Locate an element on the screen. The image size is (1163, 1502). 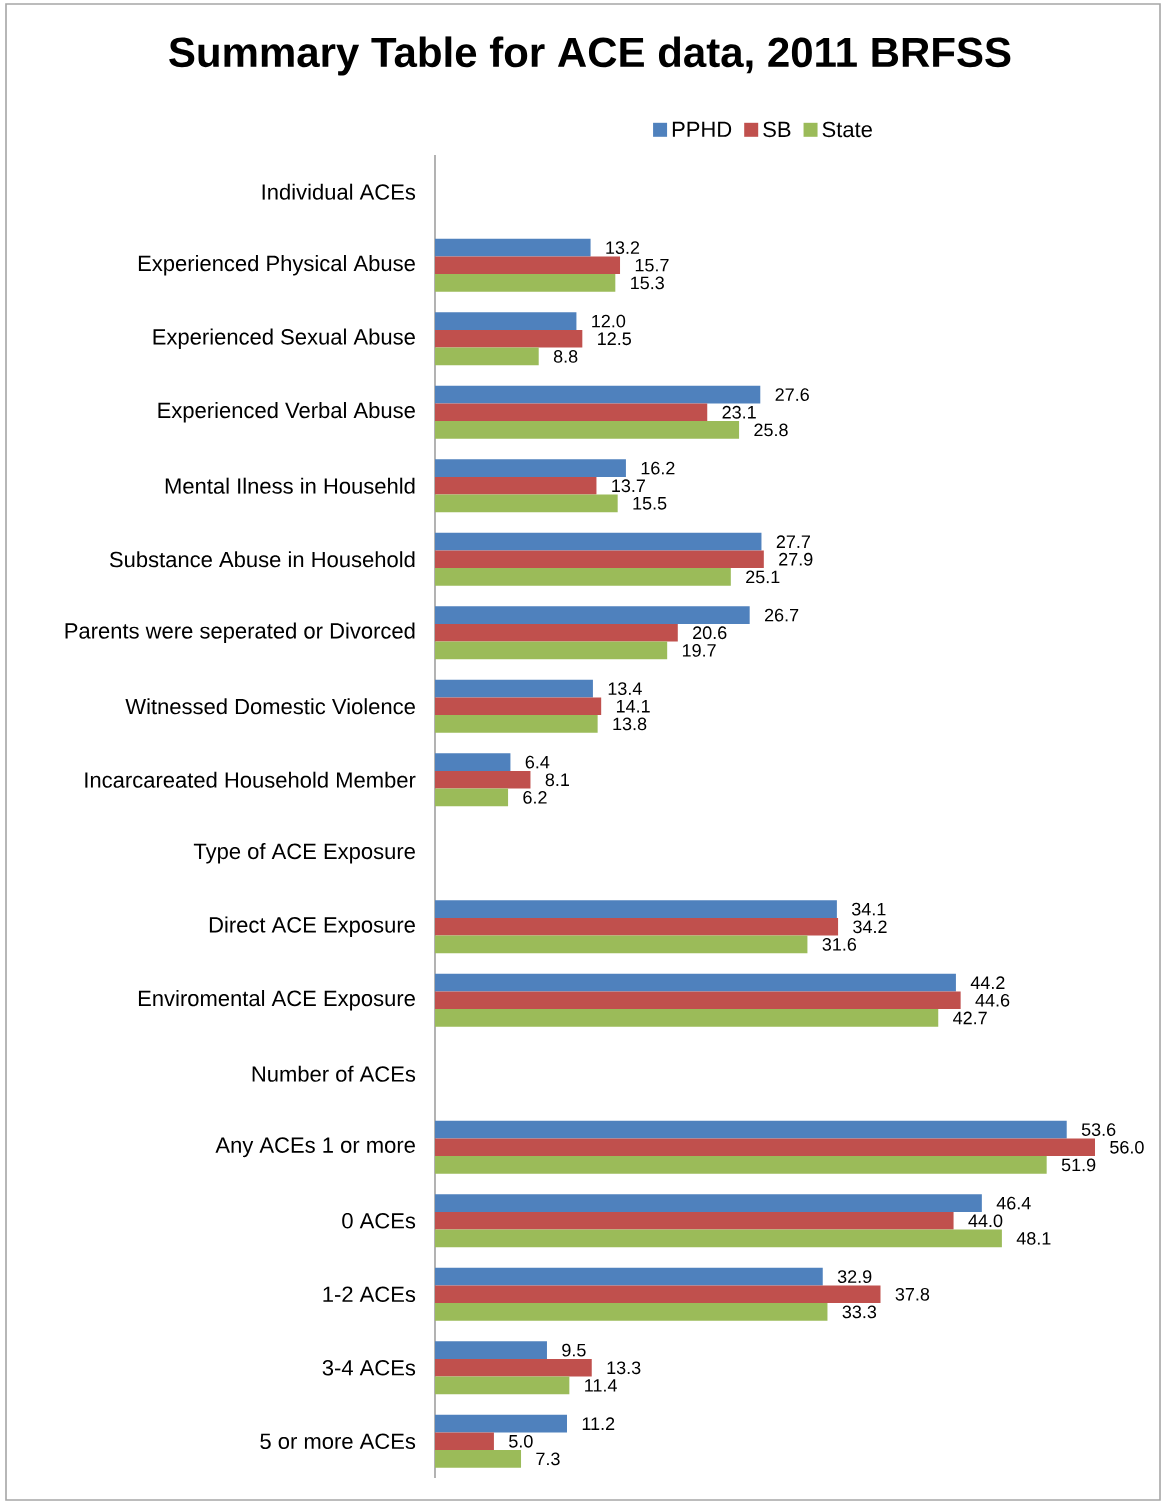
y-tick-label: 3-4 ACEs is located at coordinates (369, 1368).